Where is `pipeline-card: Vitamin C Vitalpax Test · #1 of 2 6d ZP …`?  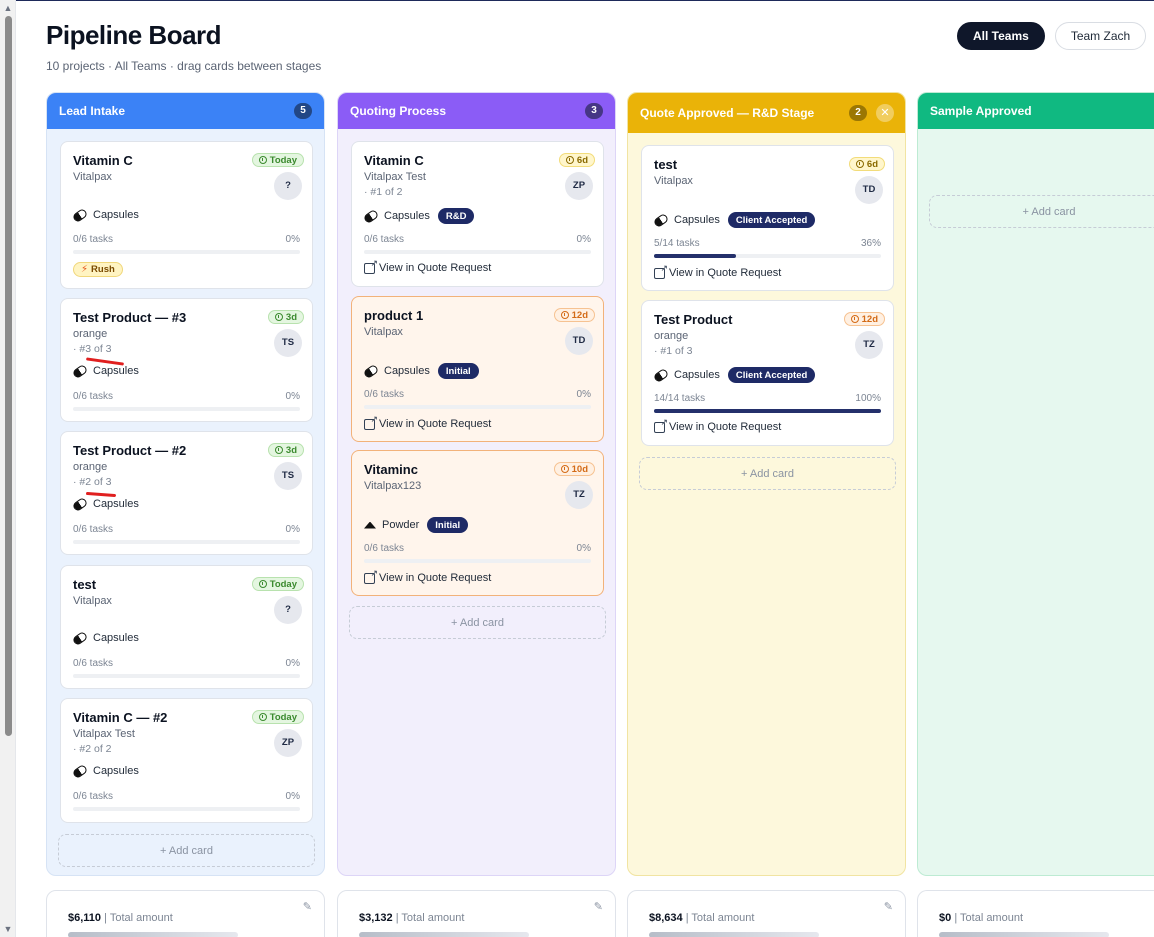 pipeline-card: Vitamin C Vitalpax Test · #1 of 2 6d ZP … is located at coordinates (477, 214).